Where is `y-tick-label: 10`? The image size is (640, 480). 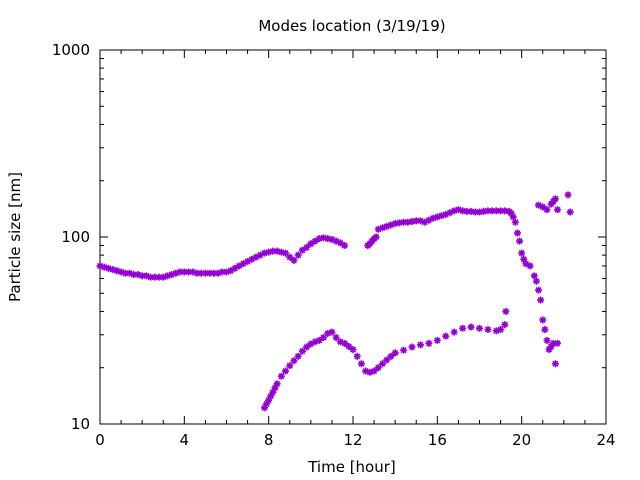 y-tick-label: 10 is located at coordinates (80, 424).